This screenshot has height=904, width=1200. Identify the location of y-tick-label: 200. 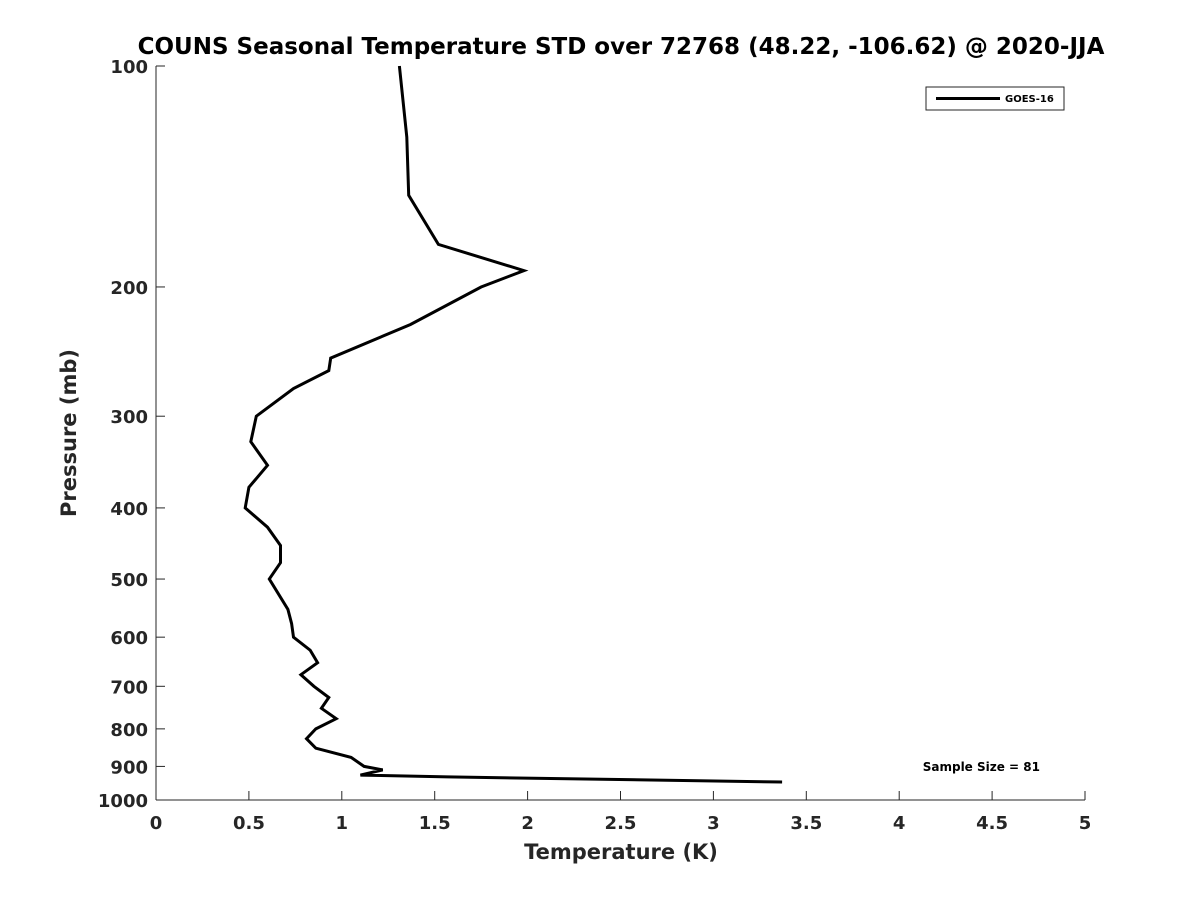
(129, 288).